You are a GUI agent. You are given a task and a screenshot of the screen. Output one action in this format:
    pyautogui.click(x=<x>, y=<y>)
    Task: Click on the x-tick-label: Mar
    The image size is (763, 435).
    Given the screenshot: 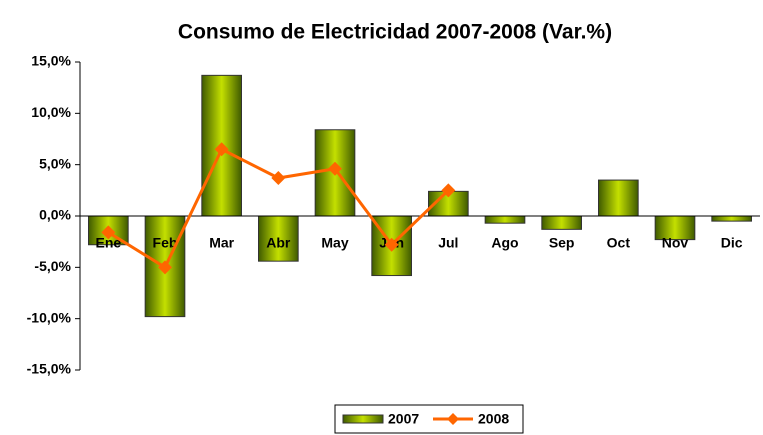 What is the action you would take?
    pyautogui.click(x=221, y=243)
    